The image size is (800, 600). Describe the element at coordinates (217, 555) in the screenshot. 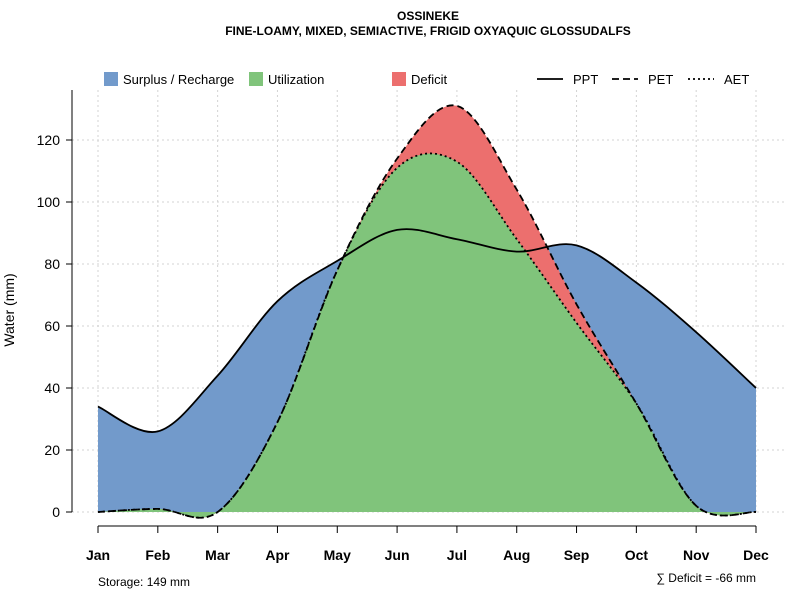

I see `x-tick-label-mar: Mar` at that location.